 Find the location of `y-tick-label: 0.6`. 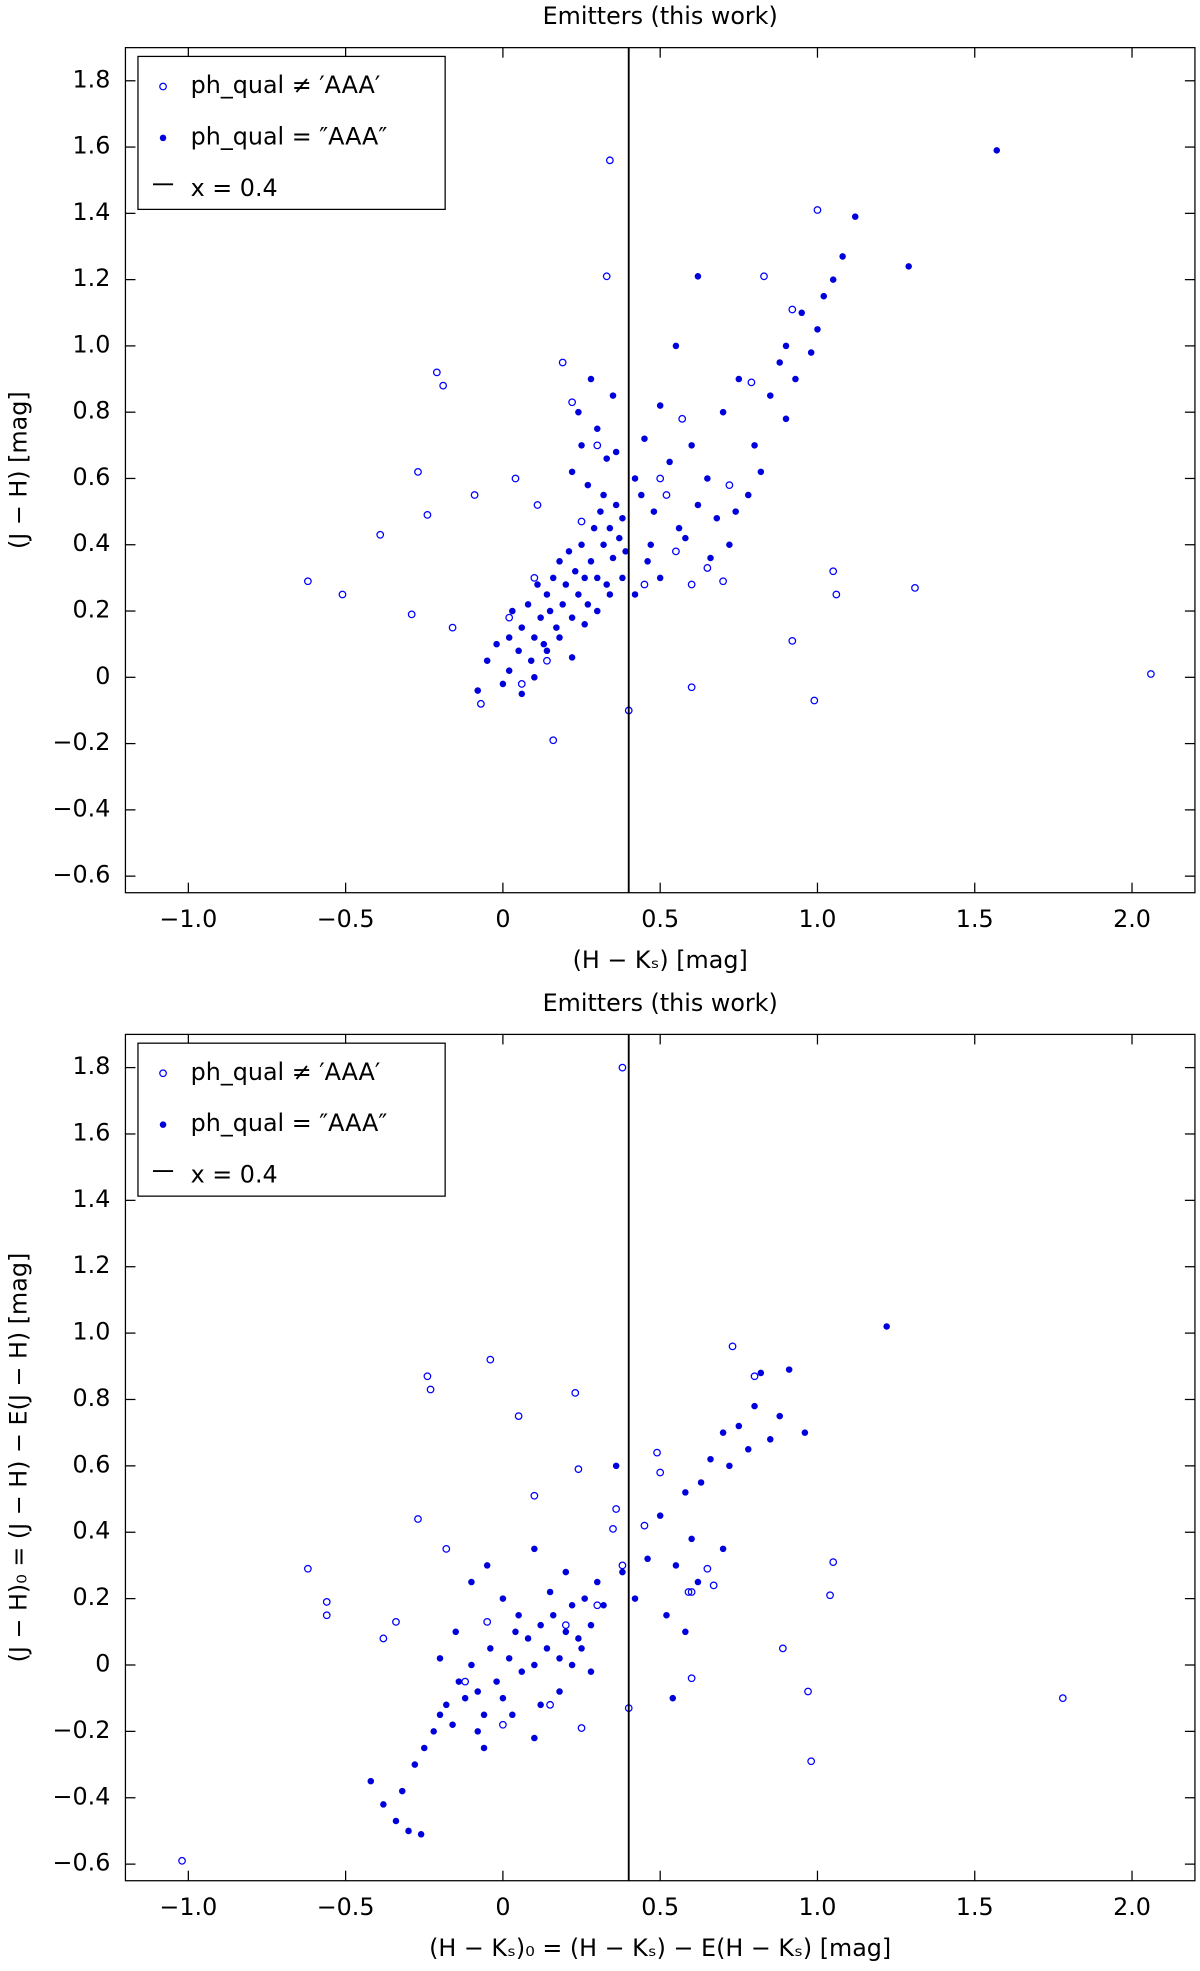

y-tick-label: 0.6 is located at coordinates (92, 477).